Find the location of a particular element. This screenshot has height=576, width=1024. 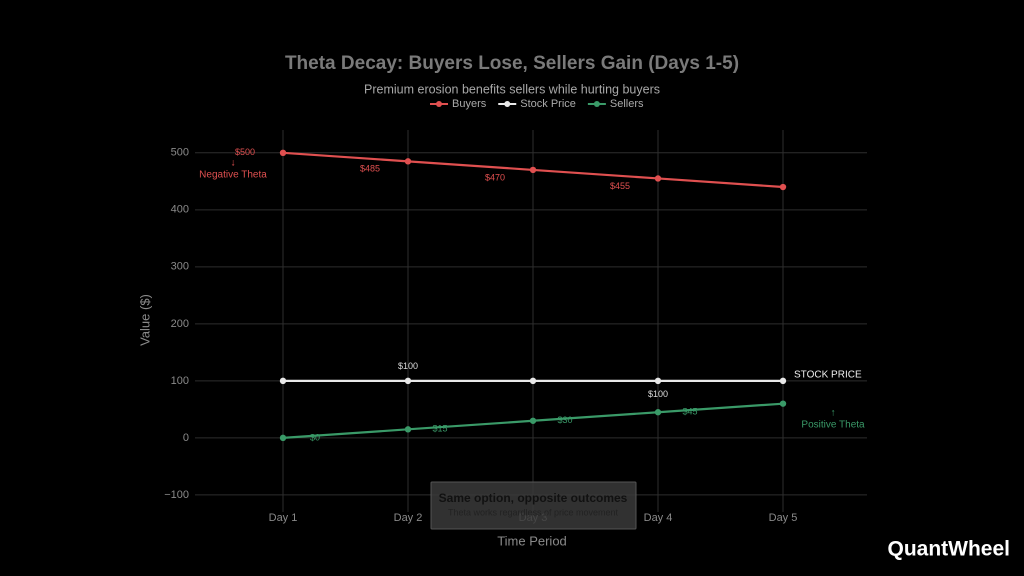

data-label: $0 is located at coordinates (315, 437).